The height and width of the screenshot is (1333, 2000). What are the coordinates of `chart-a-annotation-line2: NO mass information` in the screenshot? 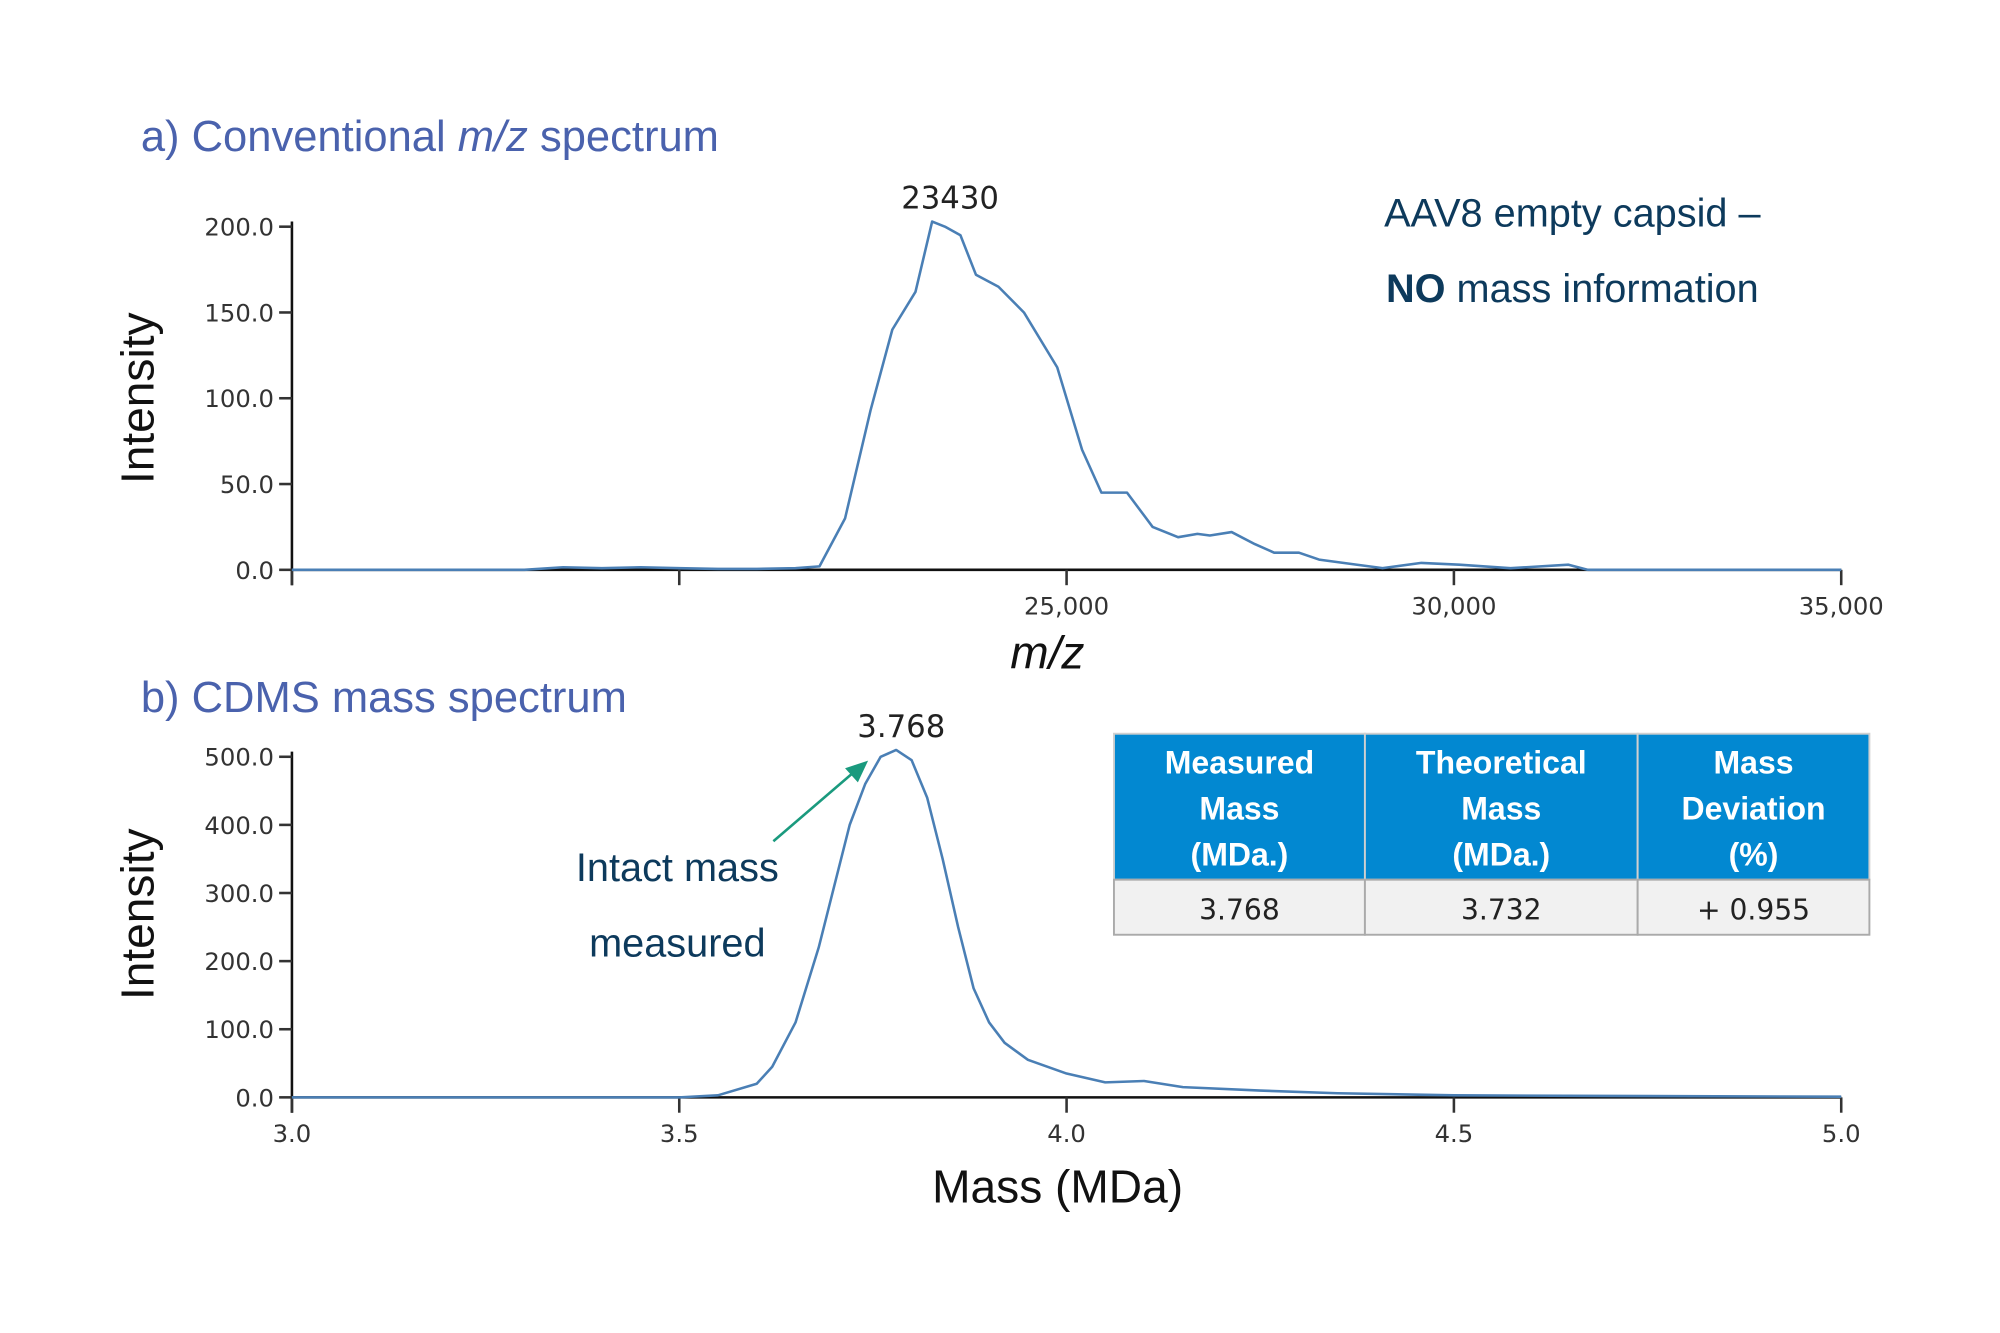 It's located at (1572, 289).